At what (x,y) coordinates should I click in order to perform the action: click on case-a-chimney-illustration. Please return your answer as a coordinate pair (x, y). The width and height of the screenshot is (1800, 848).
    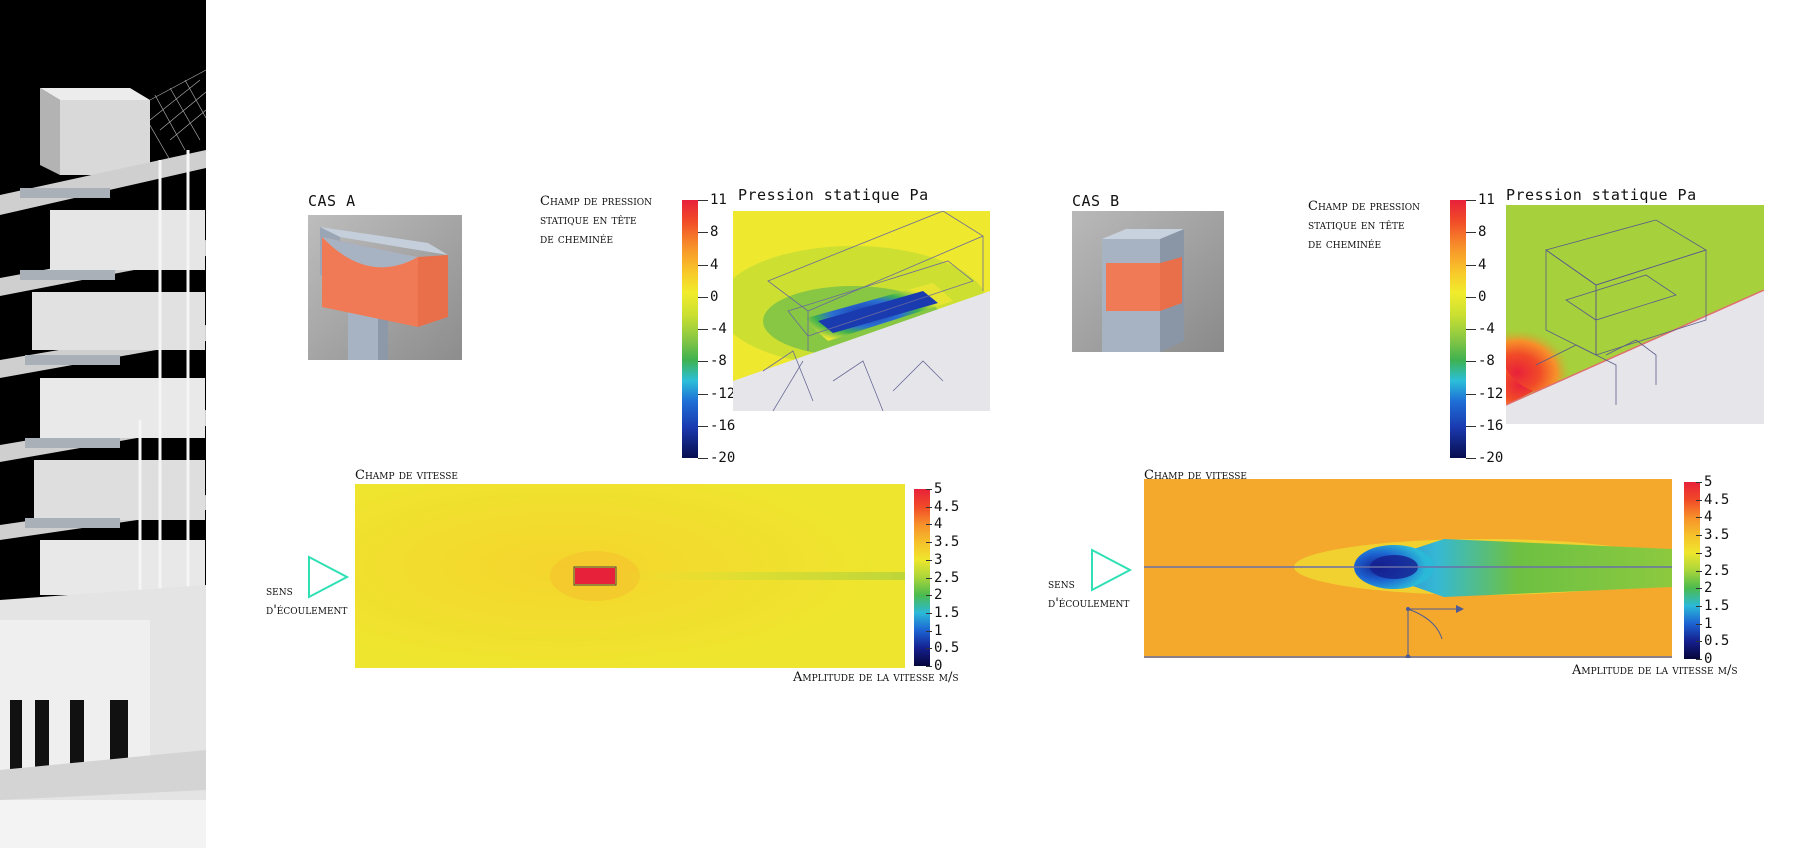
    Looking at the image, I should click on (385, 287).